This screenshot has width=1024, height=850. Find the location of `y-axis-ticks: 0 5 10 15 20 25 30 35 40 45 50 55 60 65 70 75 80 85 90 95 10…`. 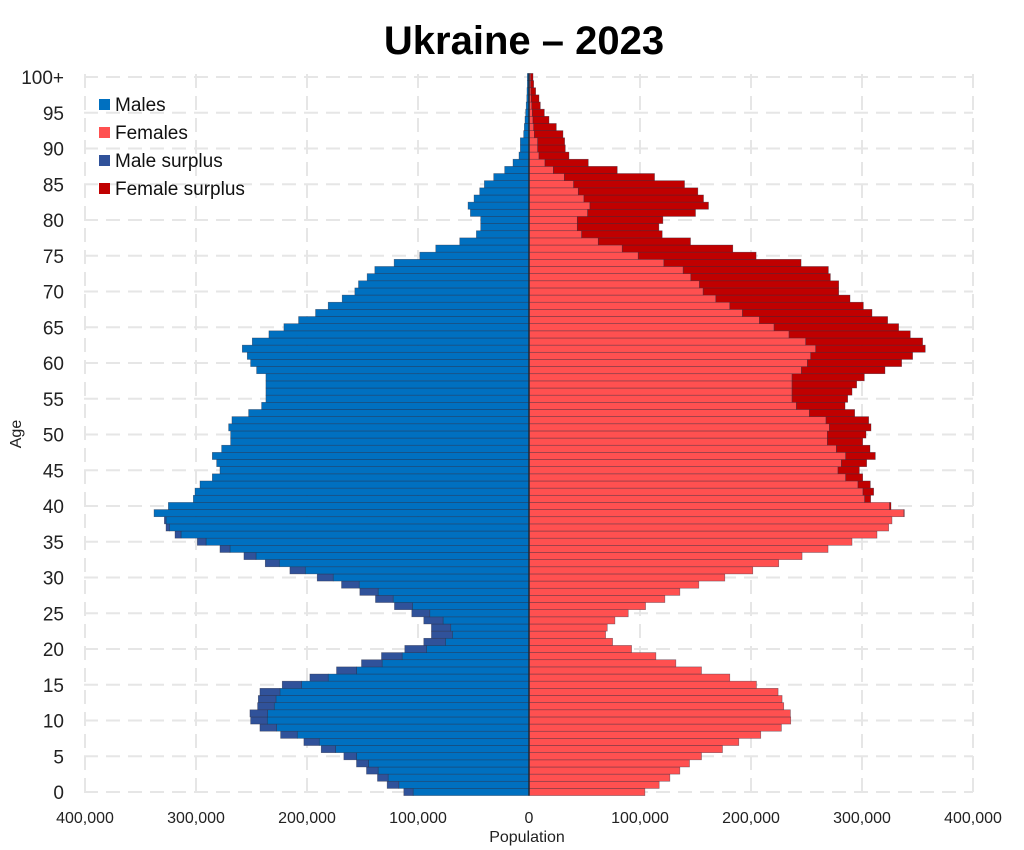

y-axis-ticks: 0 5 10 15 20 25 30 35 40 45 50 55 60 65 70 75 80 85 90 95 10… is located at coordinates (42, 436).